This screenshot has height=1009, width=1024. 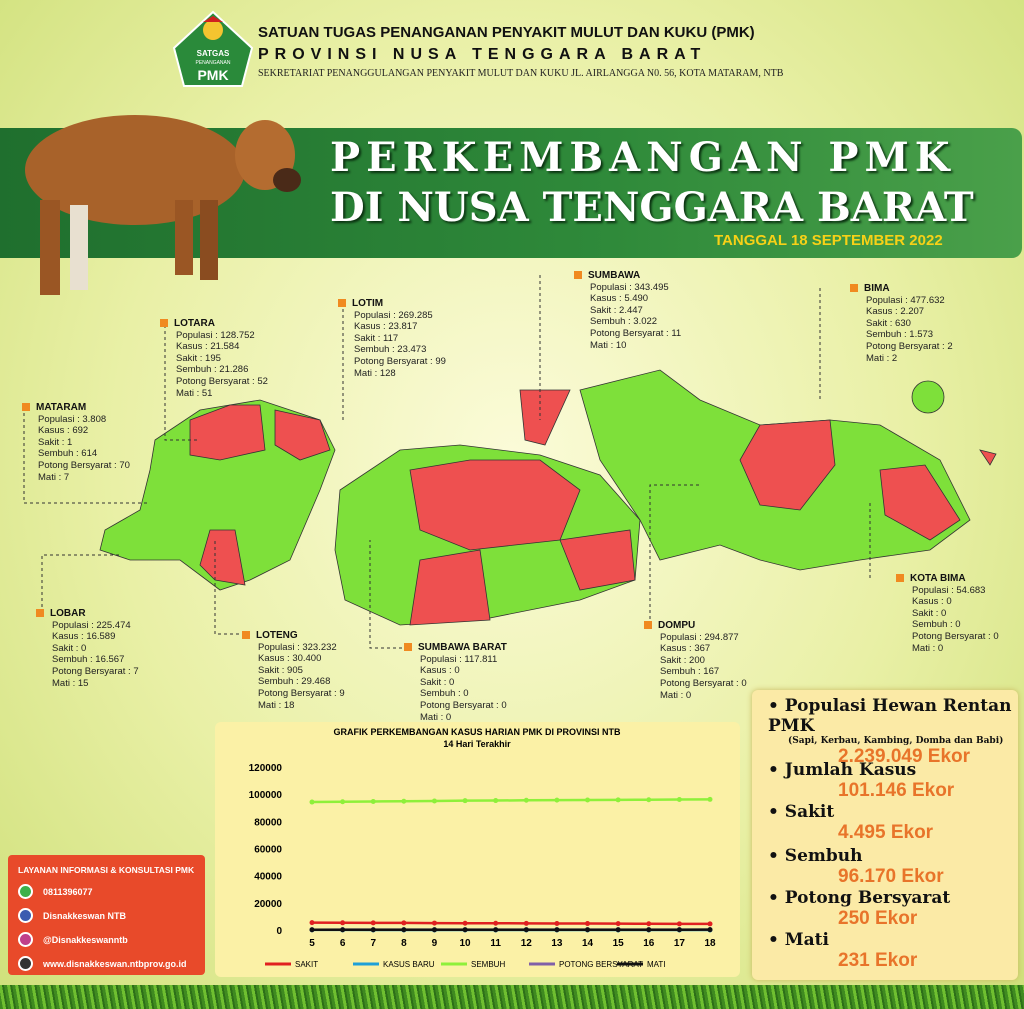 I want to click on region-stat: Kasus : 21.584, so click(x=208, y=347).